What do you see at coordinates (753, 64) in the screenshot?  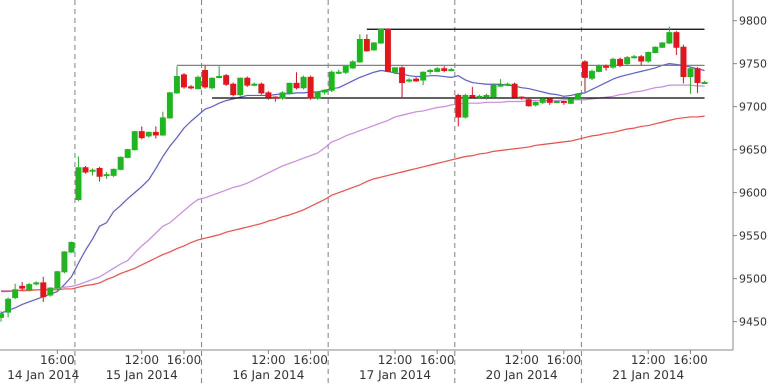 I see `y-tick-label: 9750` at bounding box center [753, 64].